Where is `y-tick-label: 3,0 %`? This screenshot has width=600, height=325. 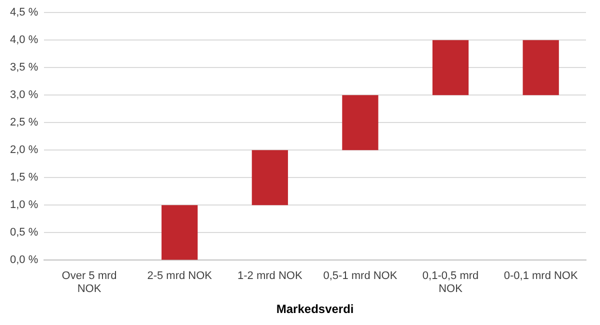
y-tick-label: 3,0 % is located at coordinates (24, 95).